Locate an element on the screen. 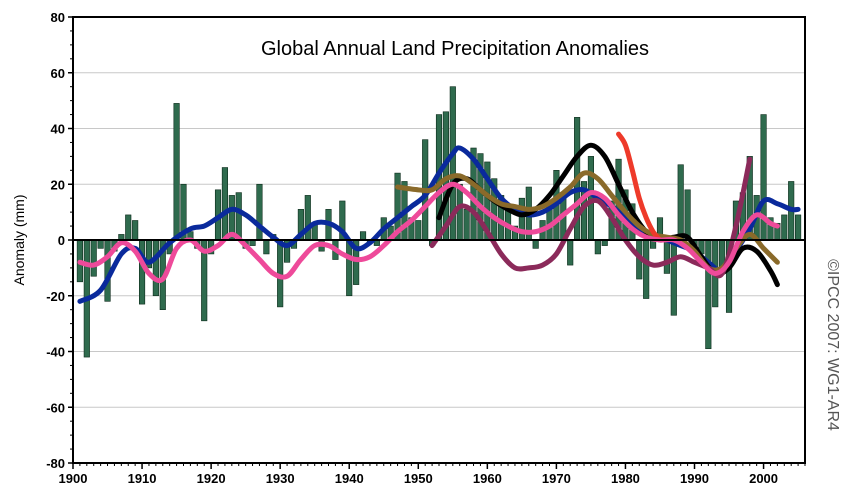  y-tick-label: 60 is located at coordinates (58, 73).